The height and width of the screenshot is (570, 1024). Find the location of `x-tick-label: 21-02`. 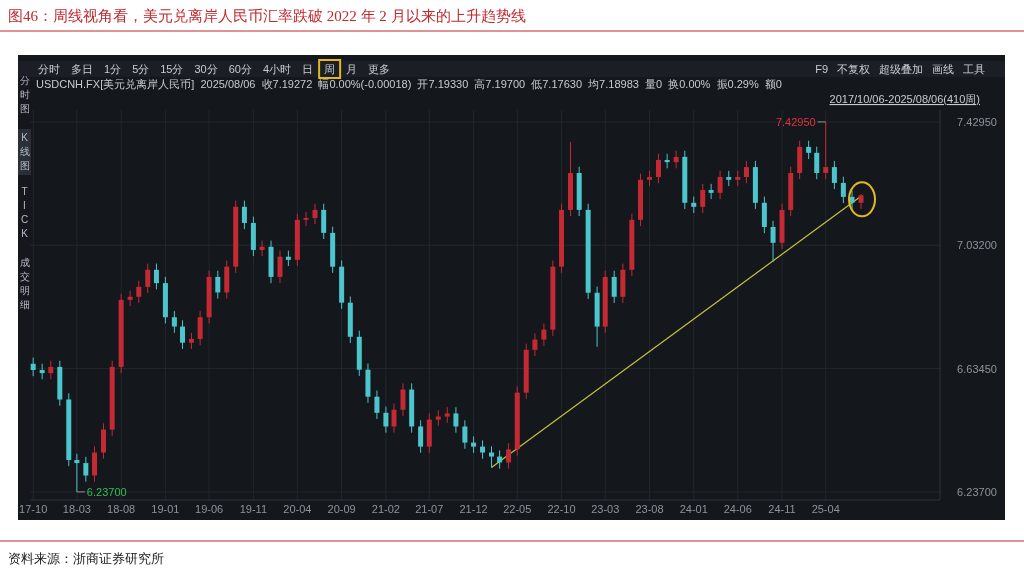

x-tick-label: 21-02 is located at coordinates (385, 509).